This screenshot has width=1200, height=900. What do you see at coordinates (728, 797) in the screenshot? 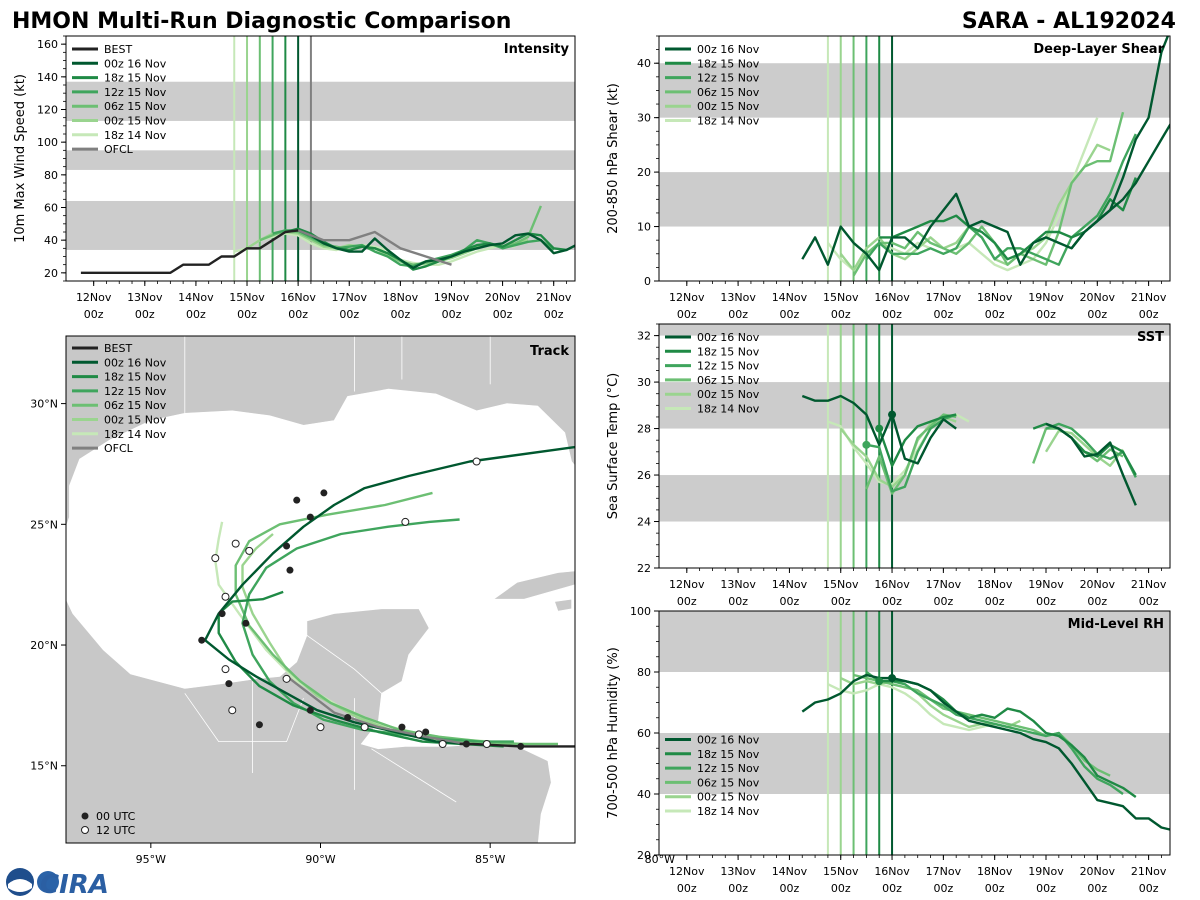
I see `rh-legend-label: 00z 15 Nov` at bounding box center [728, 797].